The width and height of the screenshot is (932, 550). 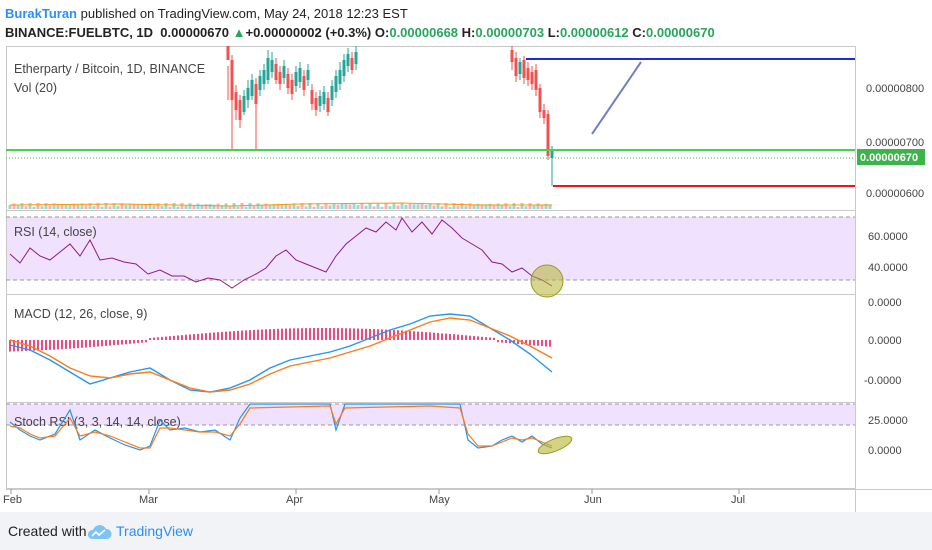 I want to click on time-tick: Mar, so click(x=148, y=500).